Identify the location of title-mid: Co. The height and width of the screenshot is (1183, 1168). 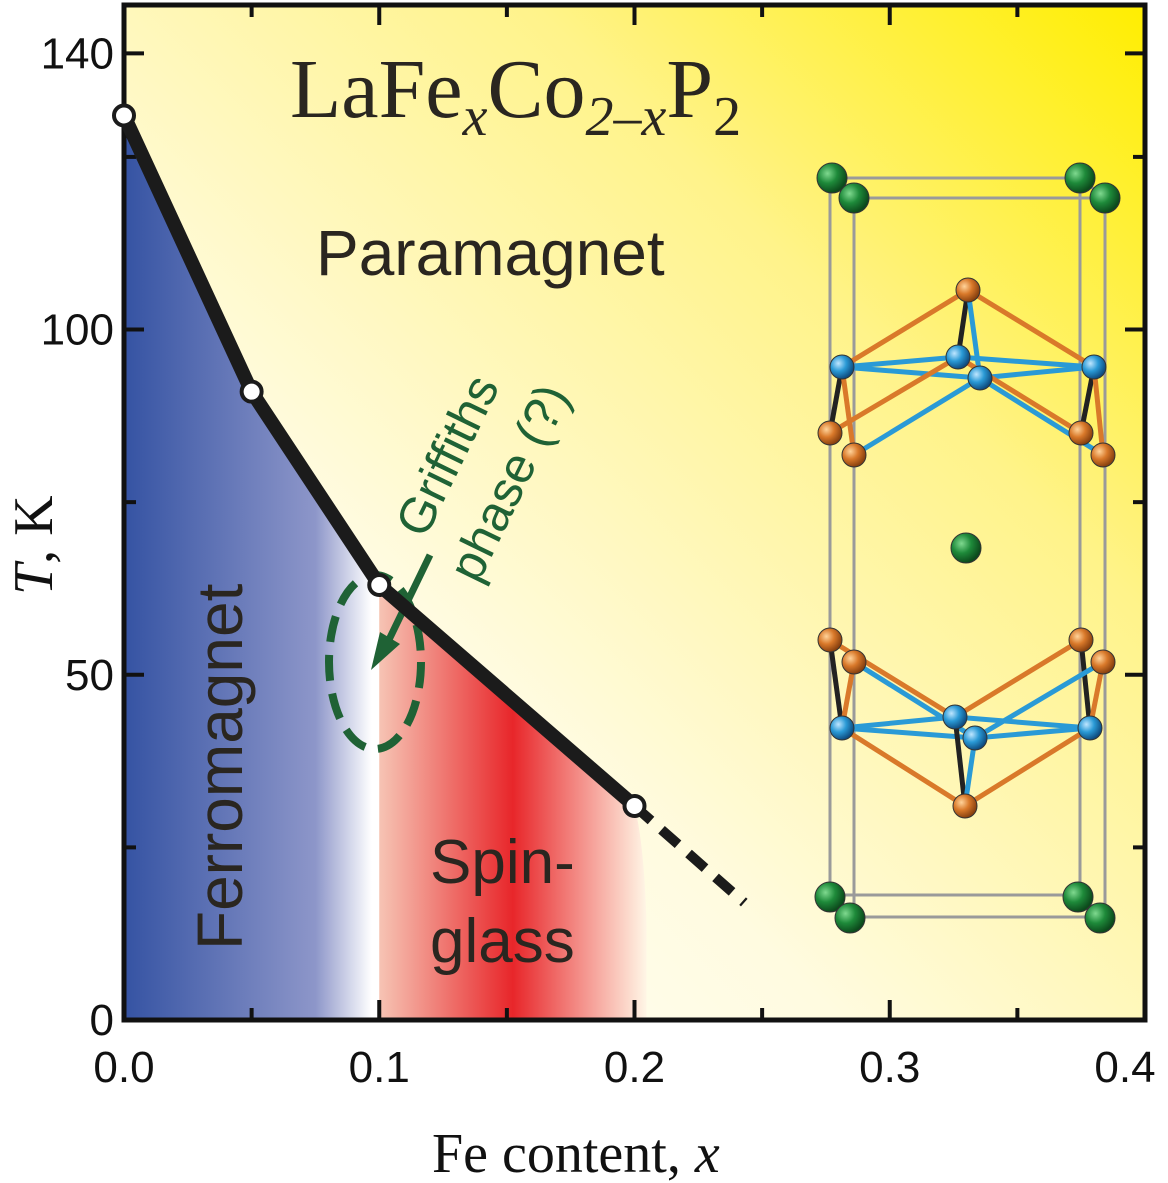
(536, 89).